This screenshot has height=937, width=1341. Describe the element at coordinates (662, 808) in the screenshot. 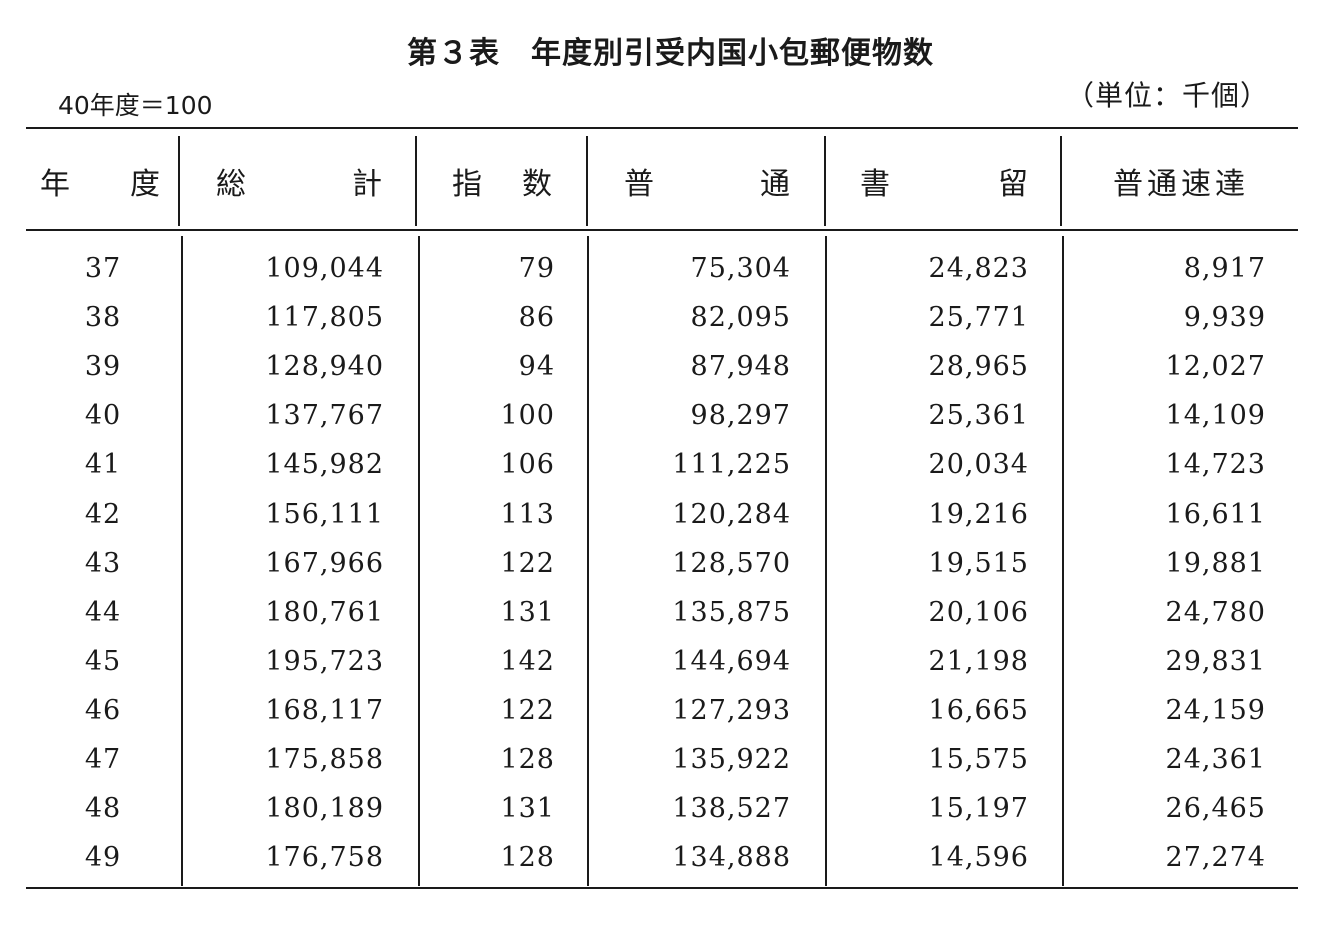

I see `table-row: 48 180,189 131 138,527 15,197 26,465` at that location.